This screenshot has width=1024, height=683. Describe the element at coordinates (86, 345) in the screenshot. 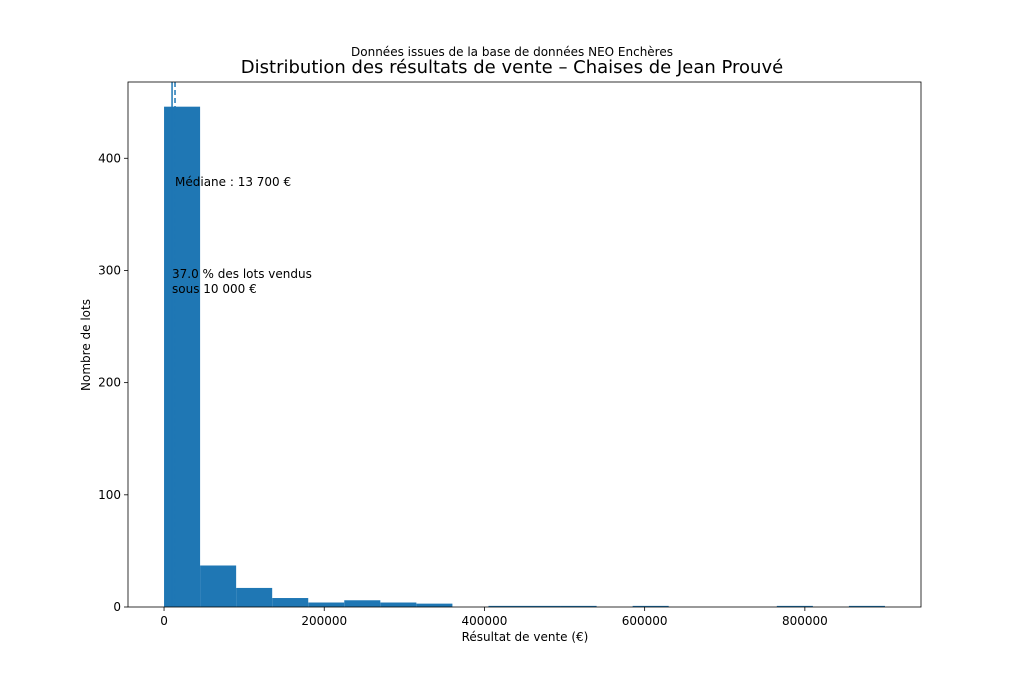

I see `y-axis-label: Nombre de lots` at that location.